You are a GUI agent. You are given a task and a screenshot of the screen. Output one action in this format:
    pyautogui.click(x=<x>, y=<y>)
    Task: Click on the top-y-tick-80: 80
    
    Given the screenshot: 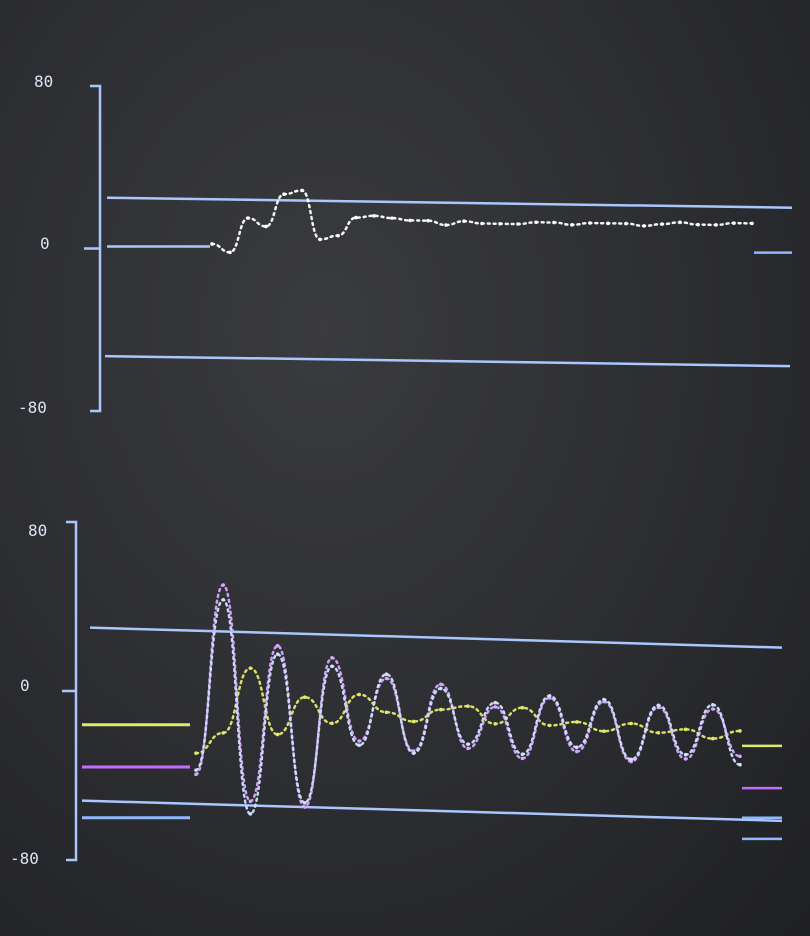 What is the action you would take?
    pyautogui.click(x=43, y=81)
    